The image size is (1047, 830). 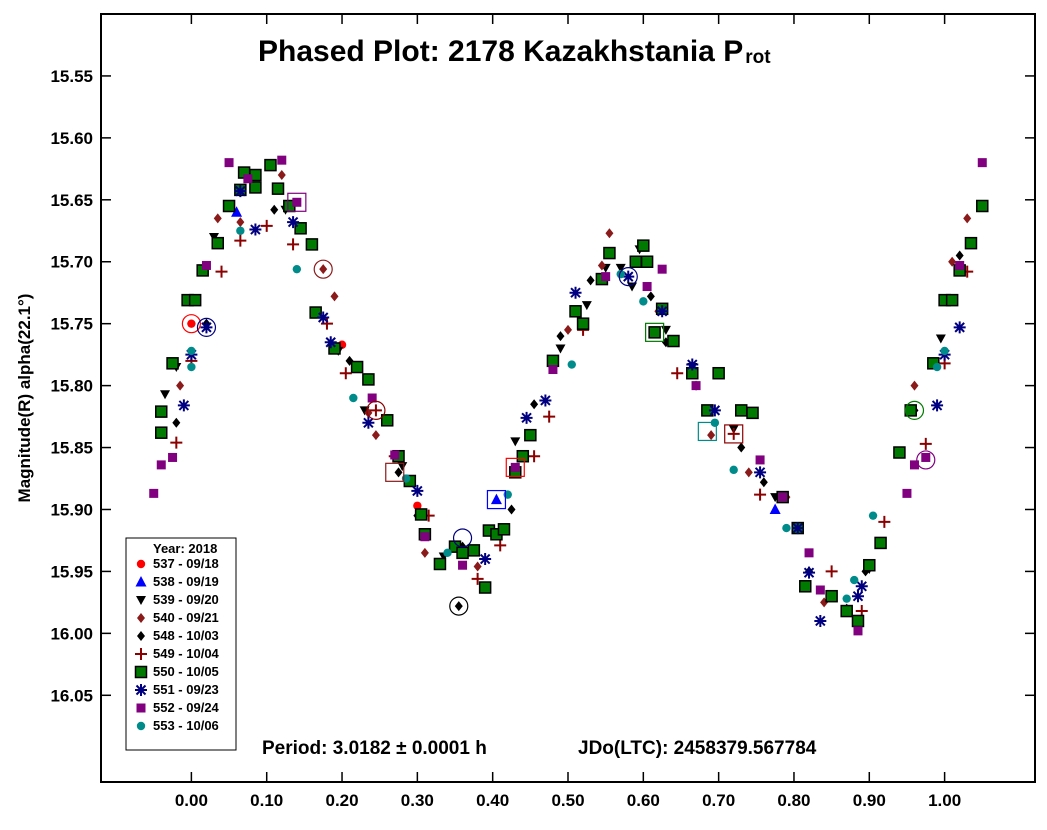 What do you see at coordinates (185, 548) in the screenshot?
I see `legend-title: Year: 2018` at bounding box center [185, 548].